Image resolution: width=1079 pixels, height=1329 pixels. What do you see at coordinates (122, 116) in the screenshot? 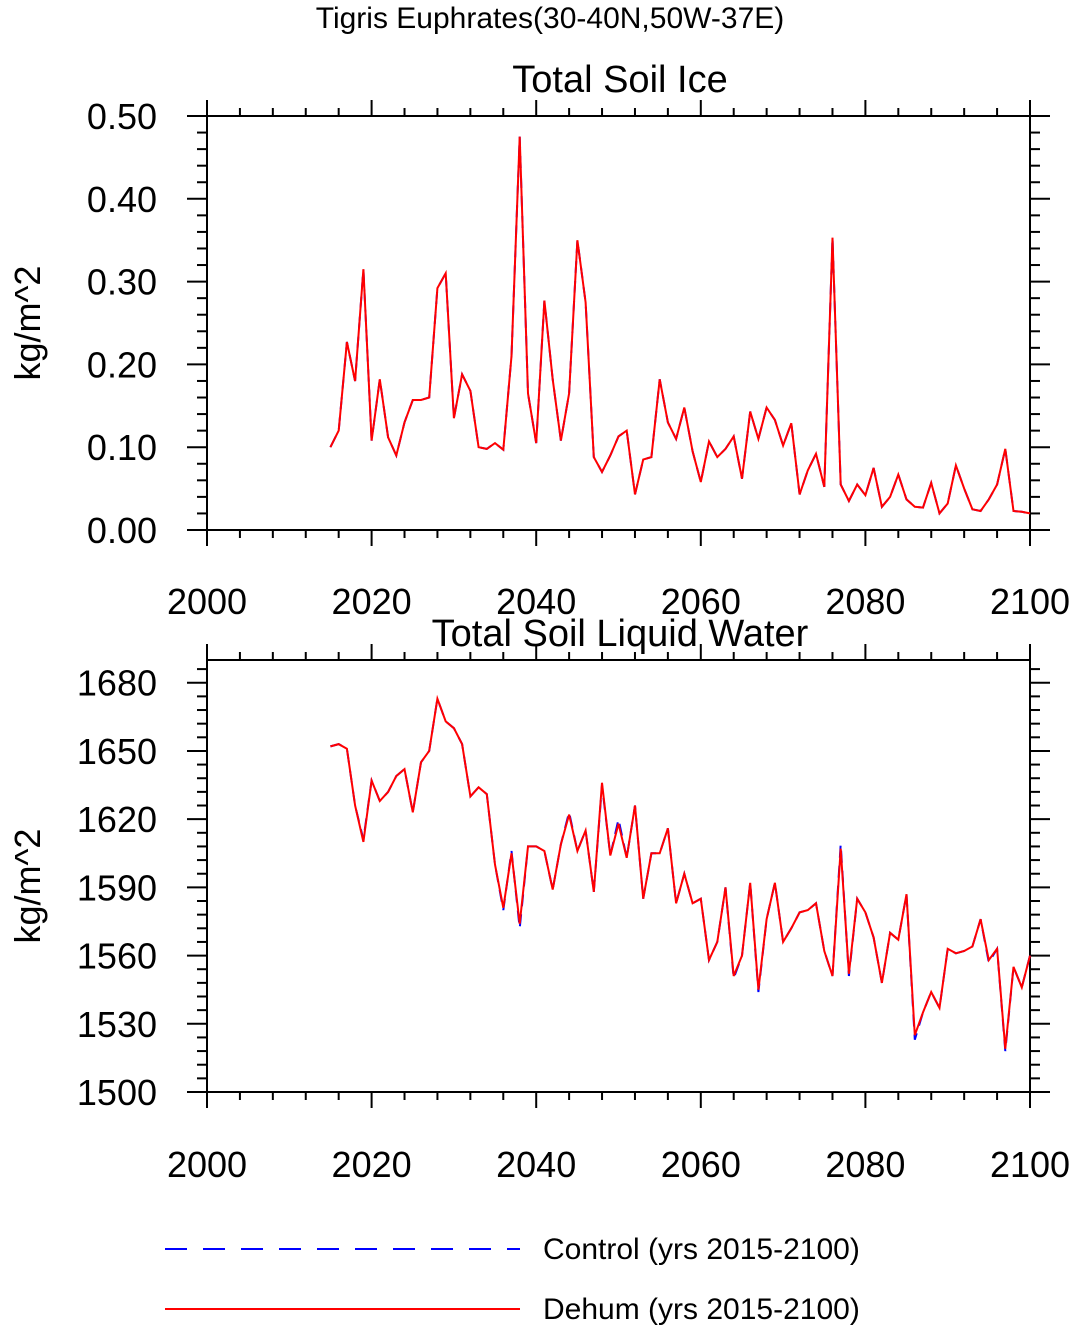
I see `y-tick-label: 0.50` at bounding box center [122, 116].